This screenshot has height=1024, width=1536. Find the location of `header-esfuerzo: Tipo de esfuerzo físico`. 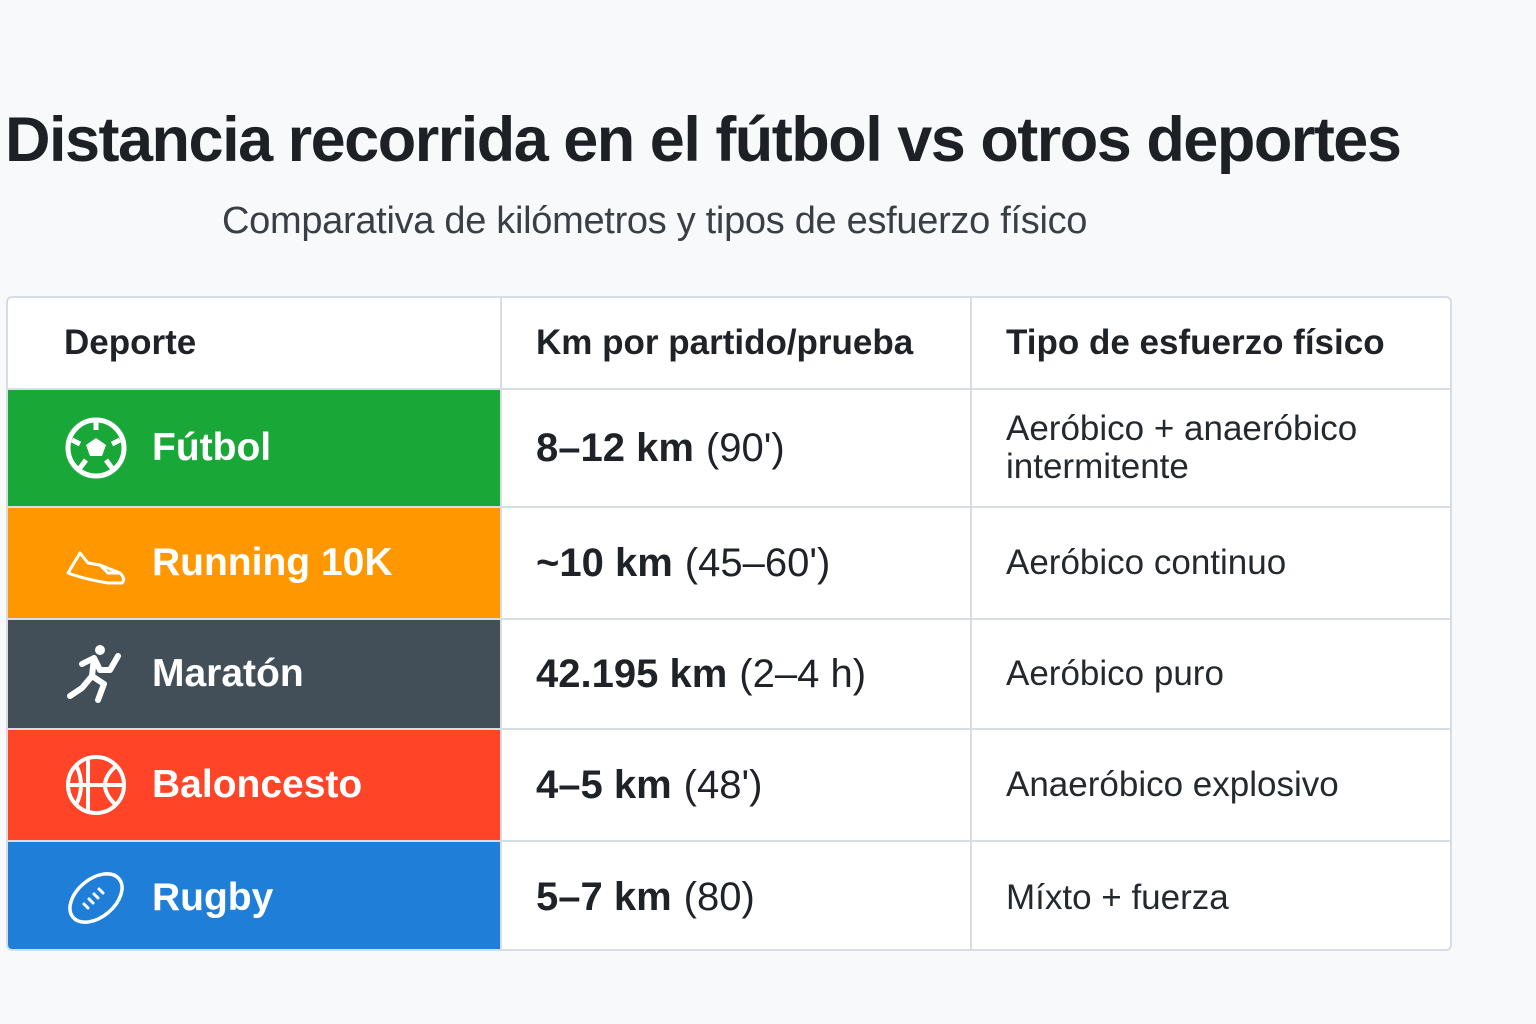

header-esfuerzo: Tipo de esfuerzo físico is located at coordinates (1210, 343).